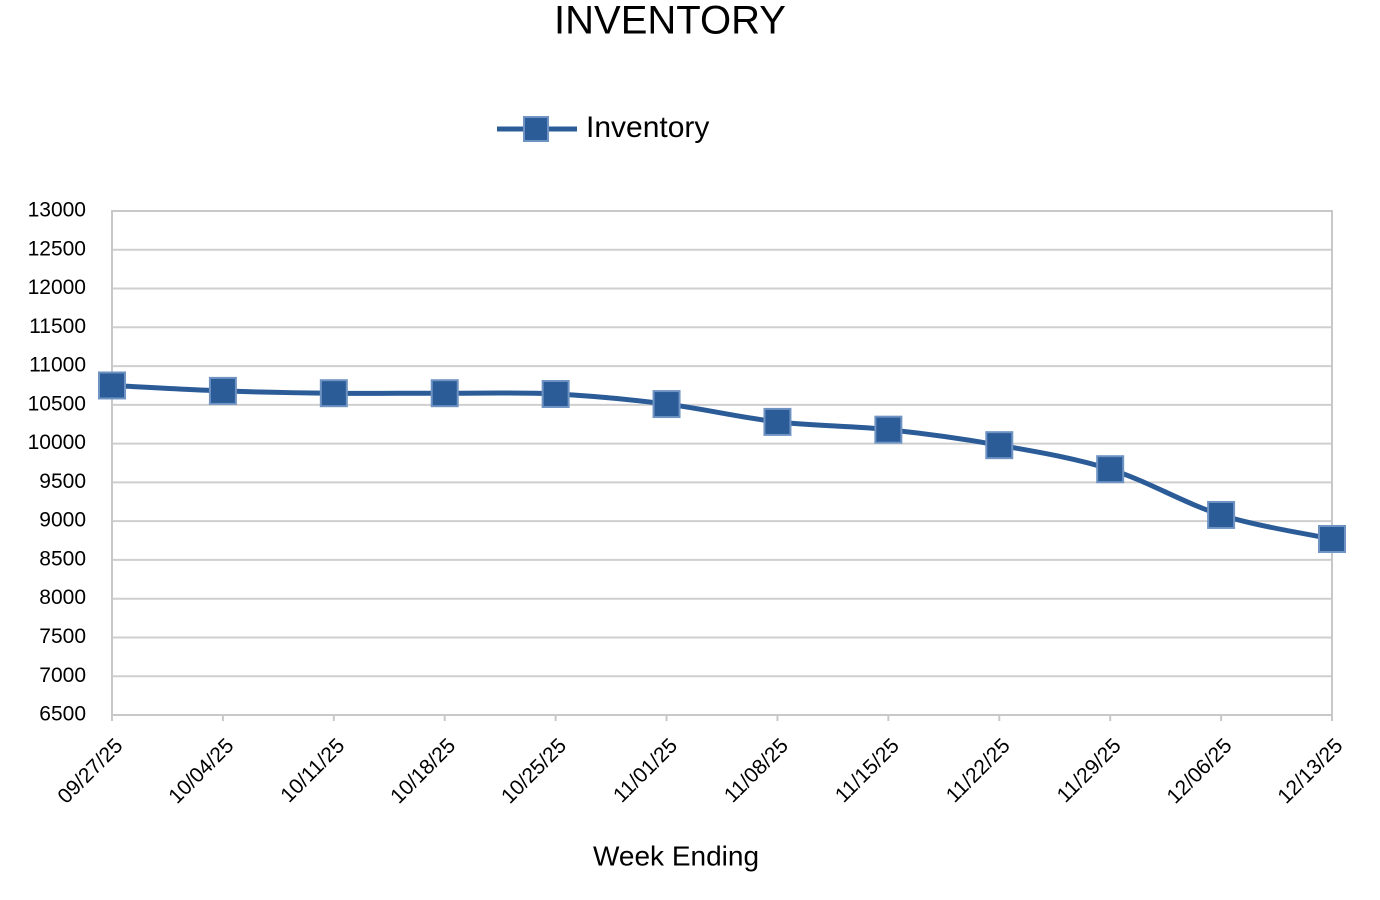 Image resolution: width=1380 pixels, height=900 pixels. What do you see at coordinates (645, 770) in the screenshot?
I see `x-tick-label: 11/01/25` at bounding box center [645, 770].